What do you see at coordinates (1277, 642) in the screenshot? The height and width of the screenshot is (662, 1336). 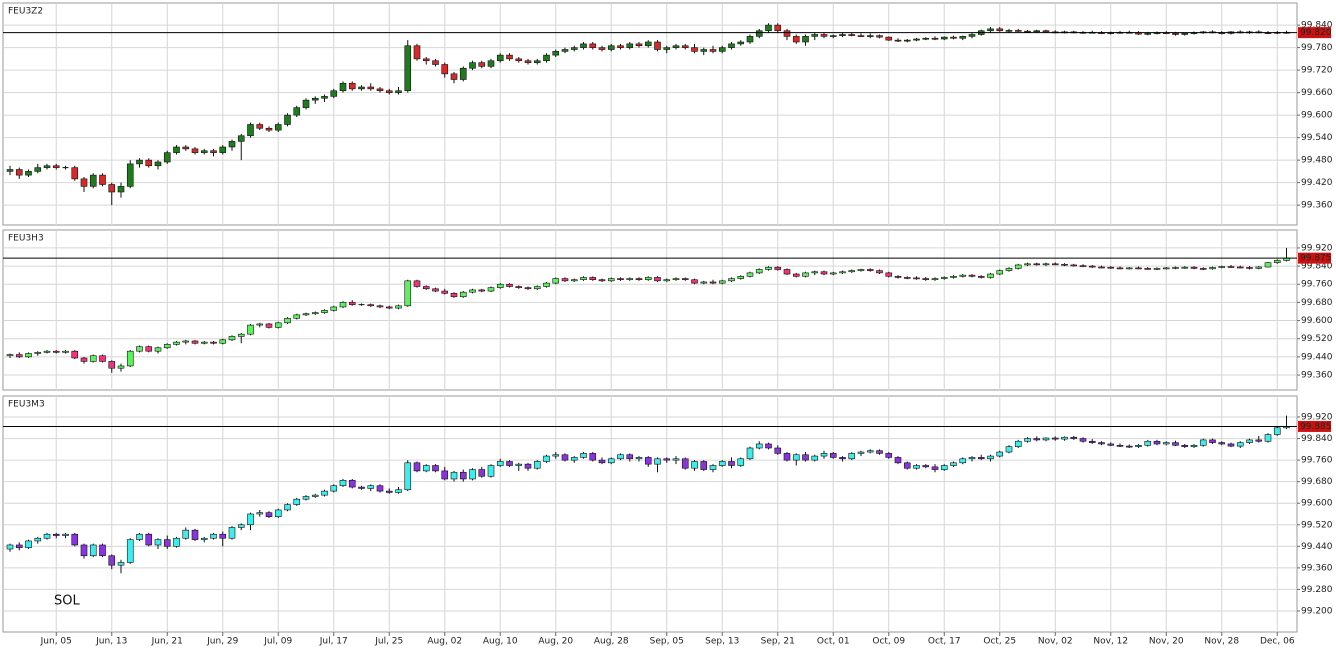 I see `x-tick-label: Dec, 06` at bounding box center [1277, 642].